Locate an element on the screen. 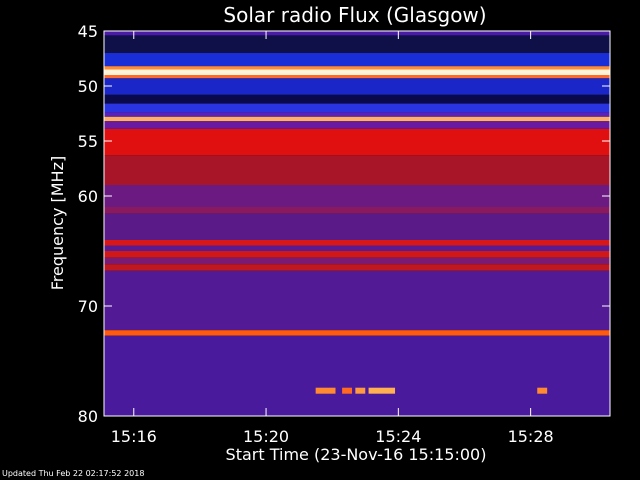  x-tick-label-0: 15:16 is located at coordinates (134, 436).